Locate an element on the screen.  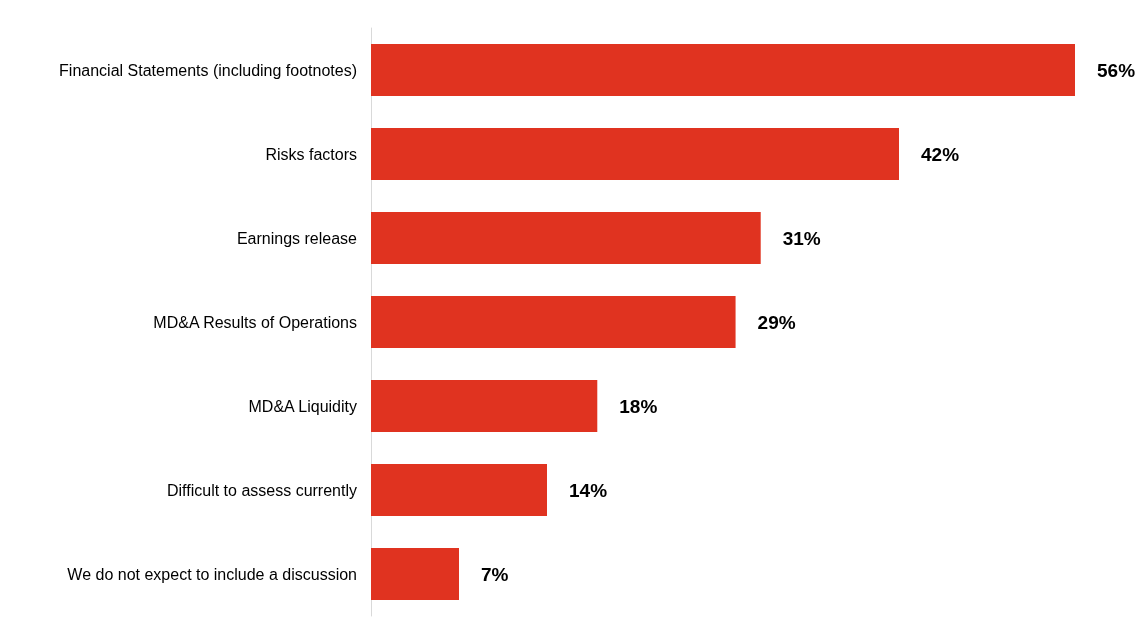
y-tick-label: Risks factors is located at coordinates (311, 154).